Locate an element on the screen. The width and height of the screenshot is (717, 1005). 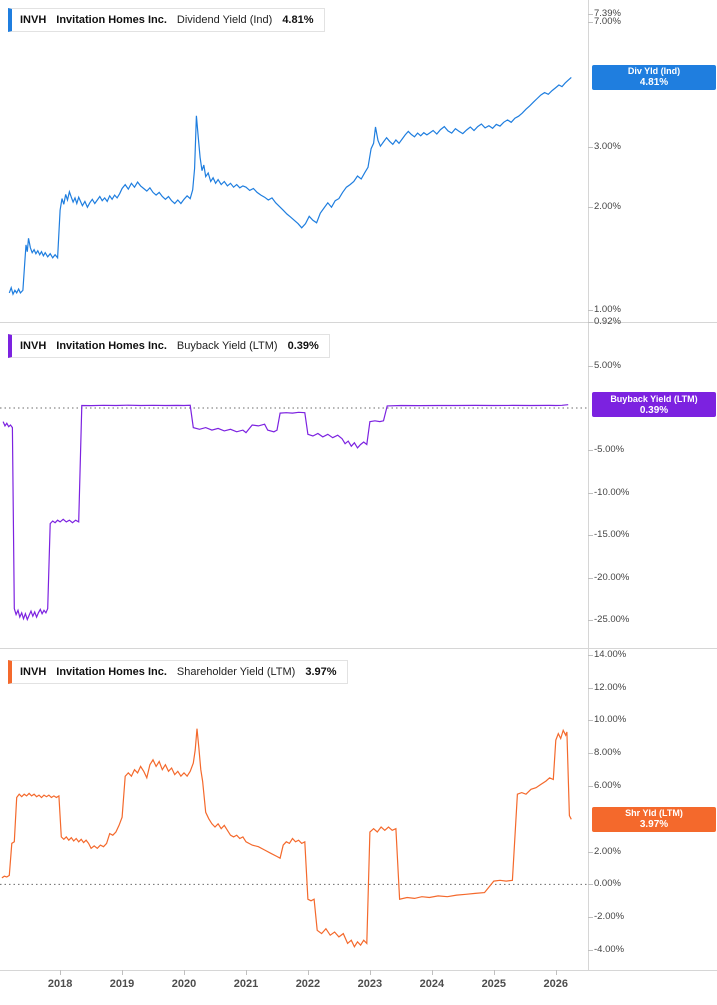
badge-dividend-yield: Div Yld (Ind) 4.81% is located at coordinates (654, 77).